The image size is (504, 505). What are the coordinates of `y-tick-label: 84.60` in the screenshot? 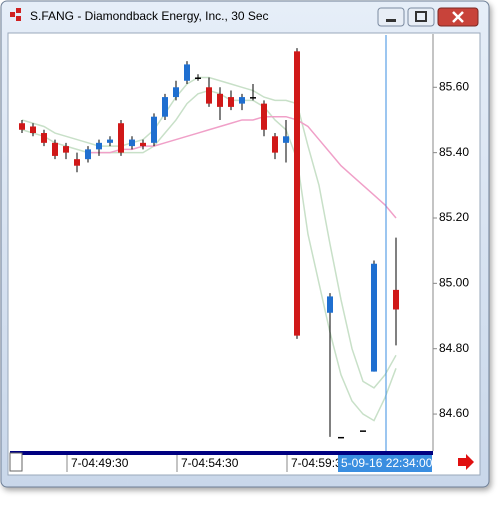 It's located at (454, 413).